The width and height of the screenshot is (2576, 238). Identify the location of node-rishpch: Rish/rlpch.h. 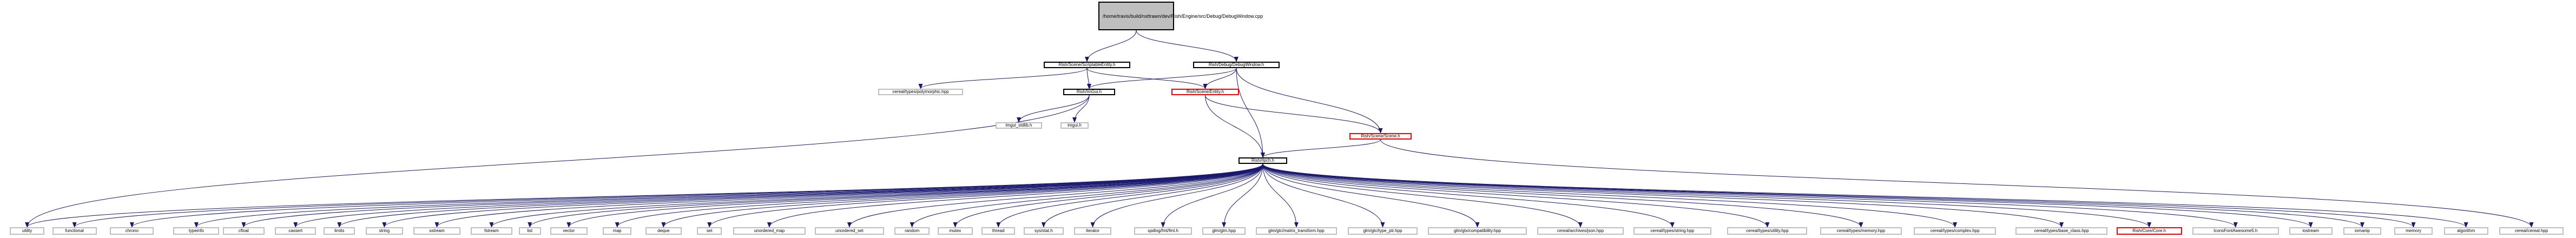
(1262, 160).